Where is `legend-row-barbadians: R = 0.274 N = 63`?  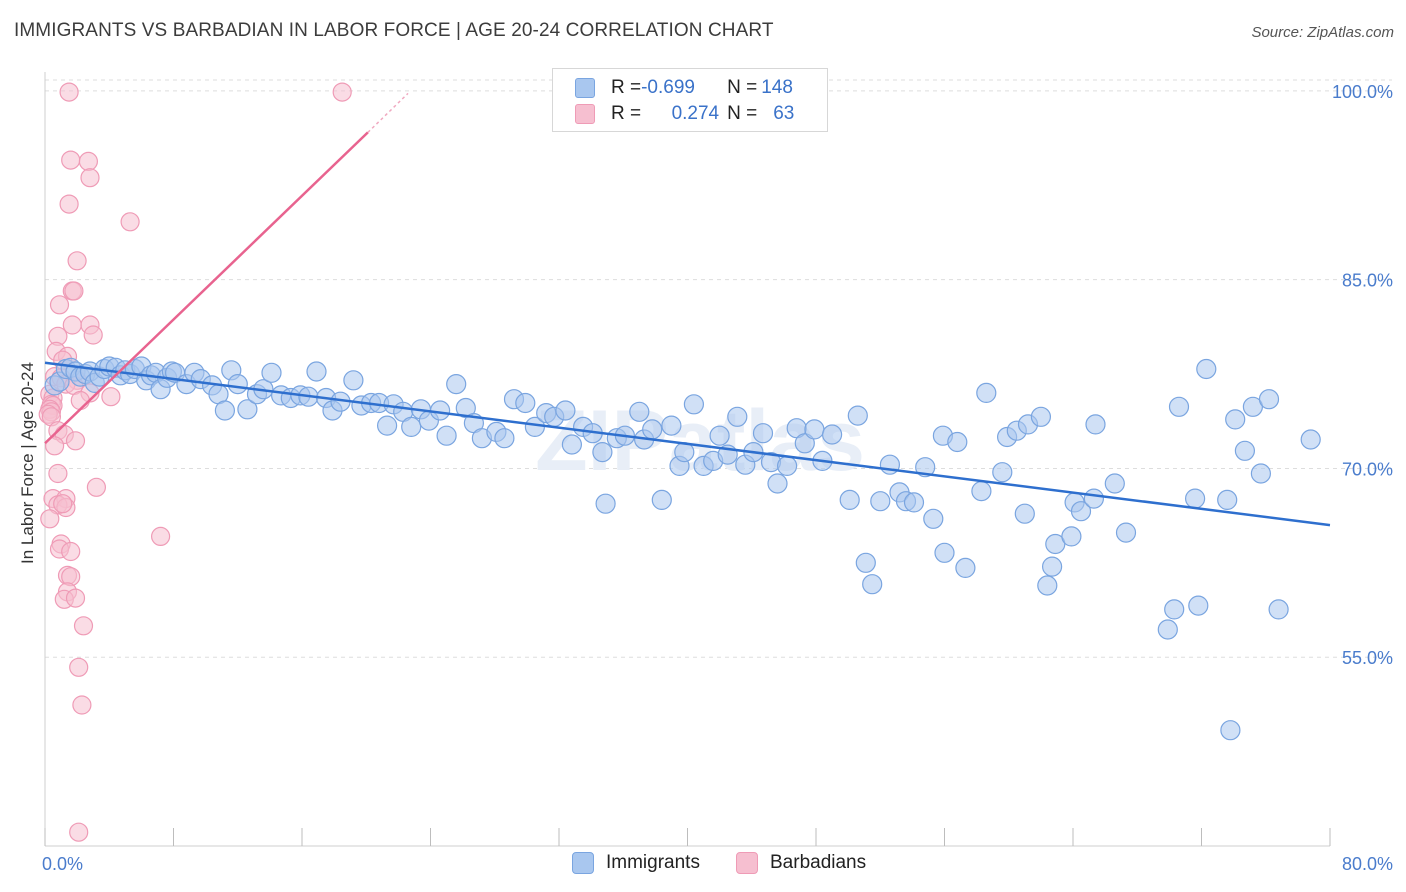 legend-row-barbadians: R = 0.274 N = 63 is located at coordinates (684, 114).